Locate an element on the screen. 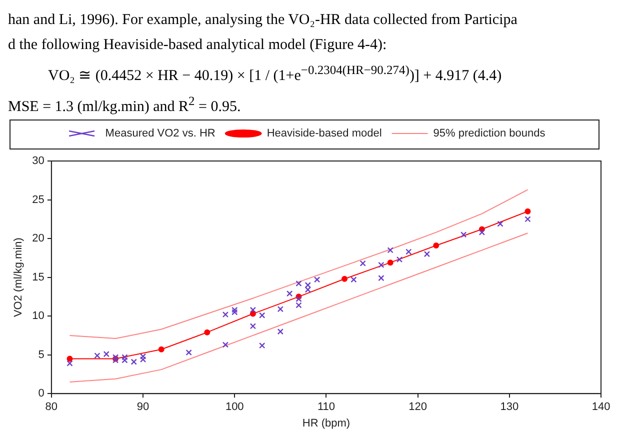 The height and width of the screenshot is (441, 623). y-tick-label: 30 is located at coordinates (38, 161).